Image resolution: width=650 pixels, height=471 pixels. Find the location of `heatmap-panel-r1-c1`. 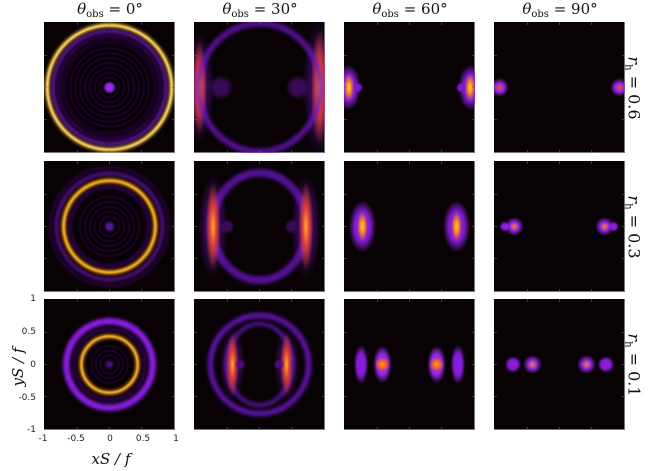

heatmap-panel-r1-c1 is located at coordinates (259, 226).